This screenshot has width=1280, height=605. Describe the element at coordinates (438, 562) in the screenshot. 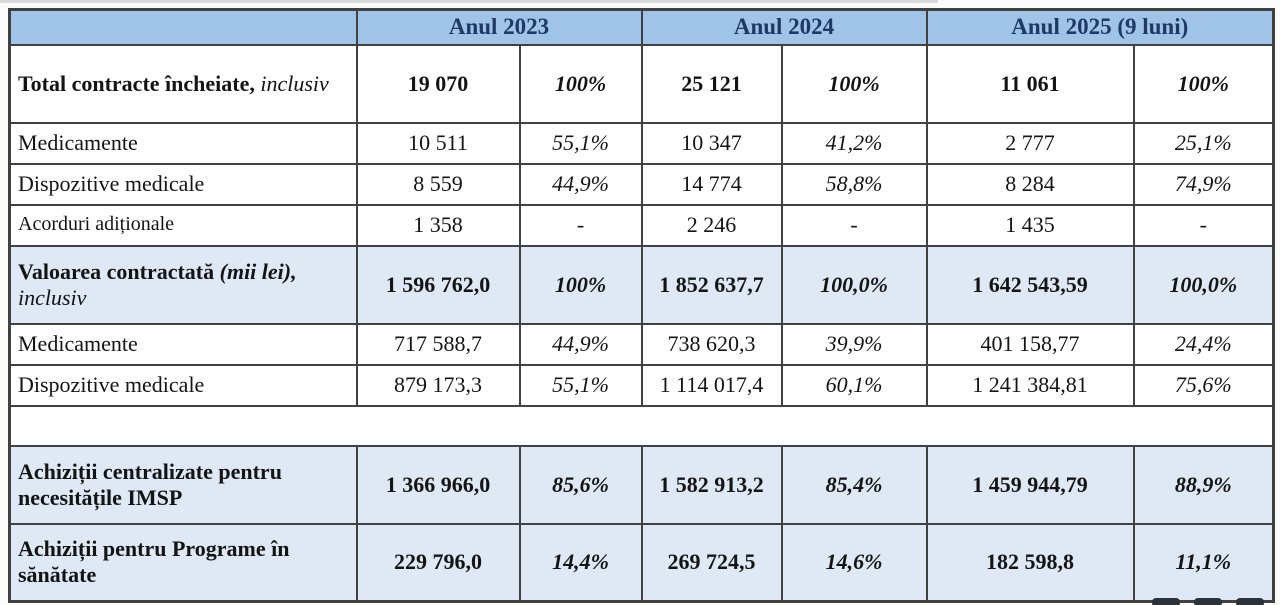

I see `value-cell: 229 796,0` at that location.